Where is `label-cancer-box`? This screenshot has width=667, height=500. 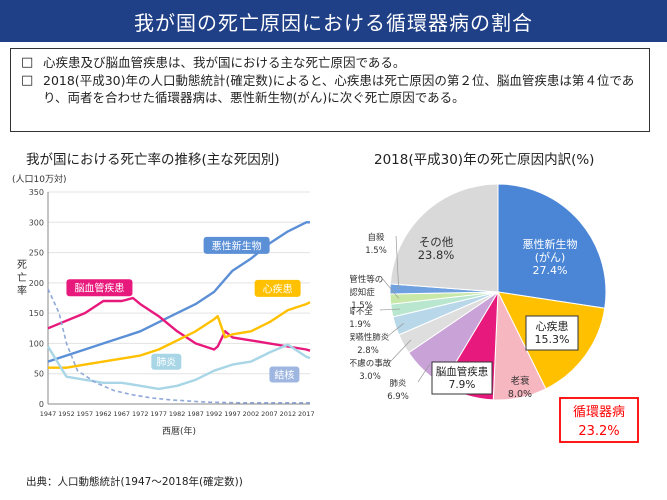
label-cancer-box is located at coordinates (236, 245).